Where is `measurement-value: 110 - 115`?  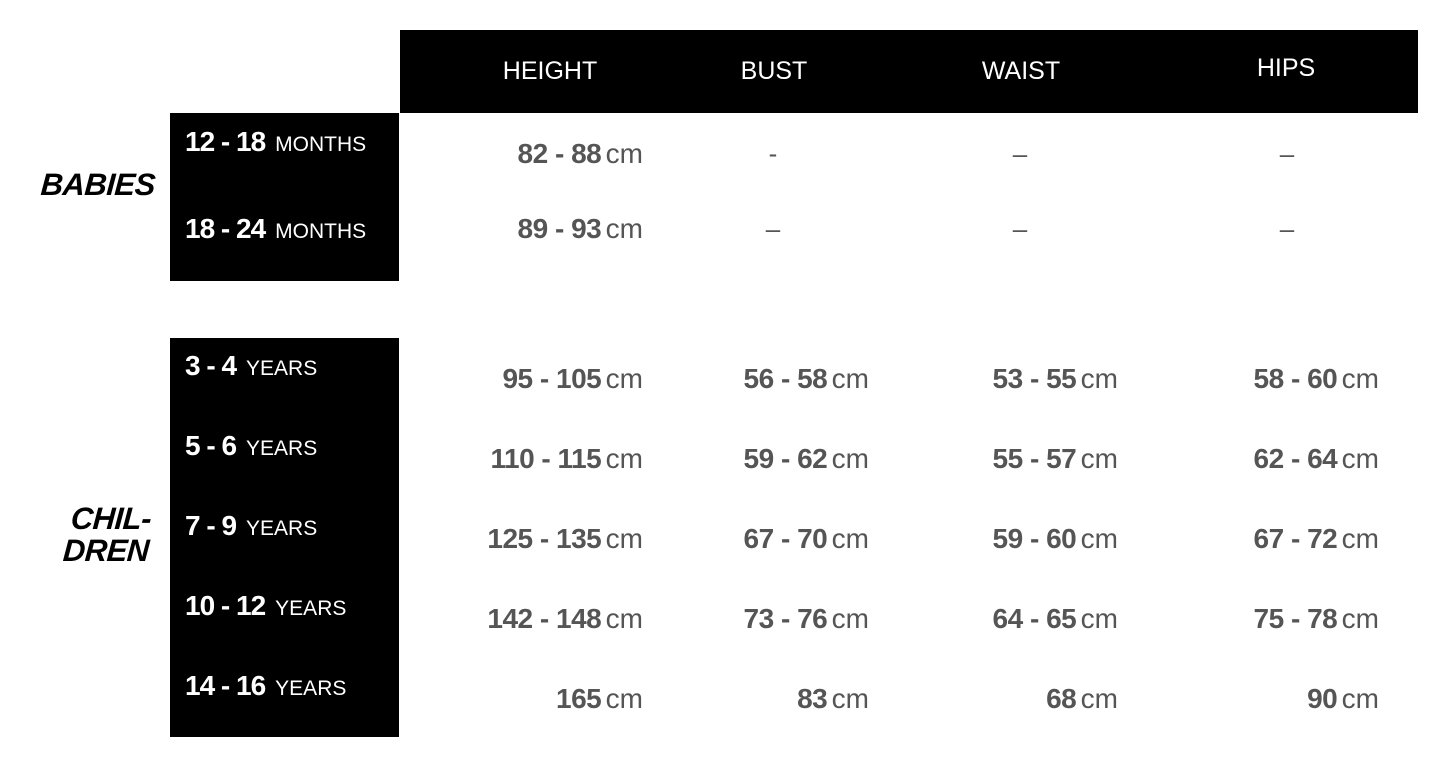 measurement-value: 110 - 115 is located at coordinates (546, 458).